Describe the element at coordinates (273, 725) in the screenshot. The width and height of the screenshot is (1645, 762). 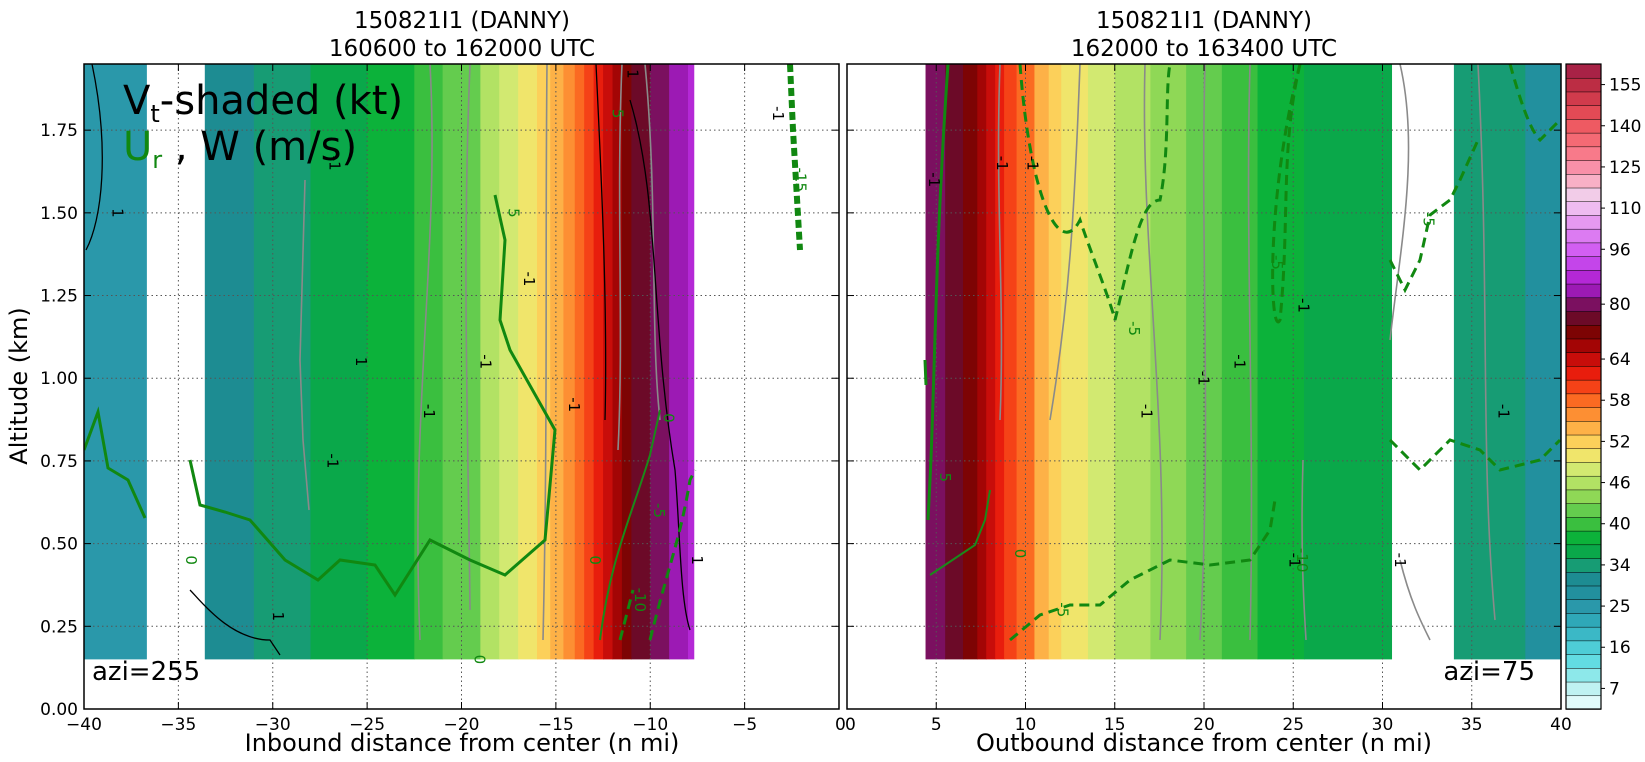
I see `x-tick-label: −30` at that location.